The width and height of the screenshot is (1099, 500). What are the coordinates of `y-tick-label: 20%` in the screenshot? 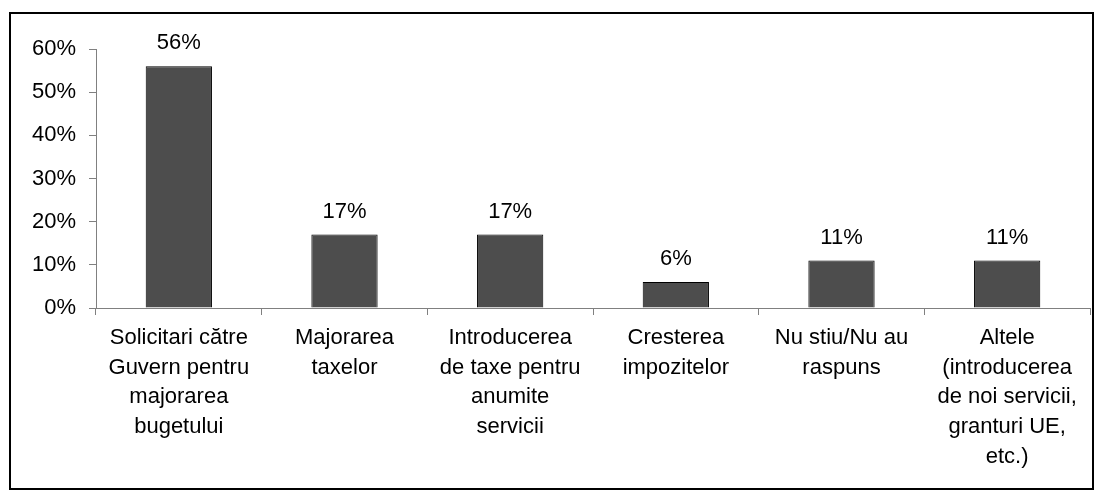 It's located at (53, 220).